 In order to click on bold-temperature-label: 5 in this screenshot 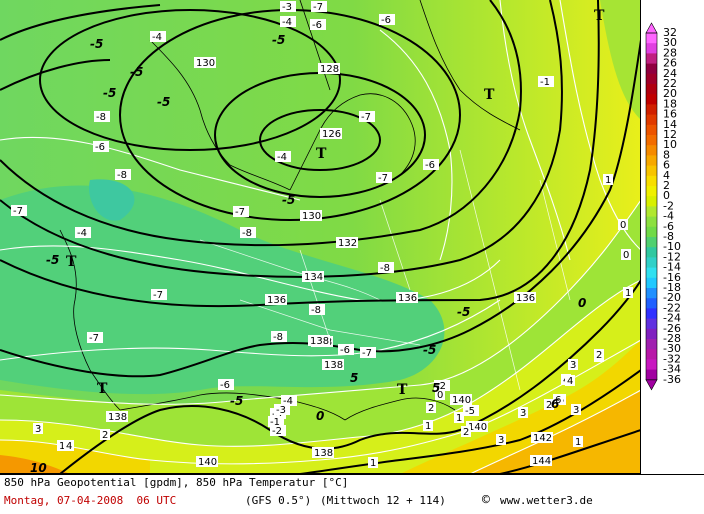, I will do `click(354, 378)`.